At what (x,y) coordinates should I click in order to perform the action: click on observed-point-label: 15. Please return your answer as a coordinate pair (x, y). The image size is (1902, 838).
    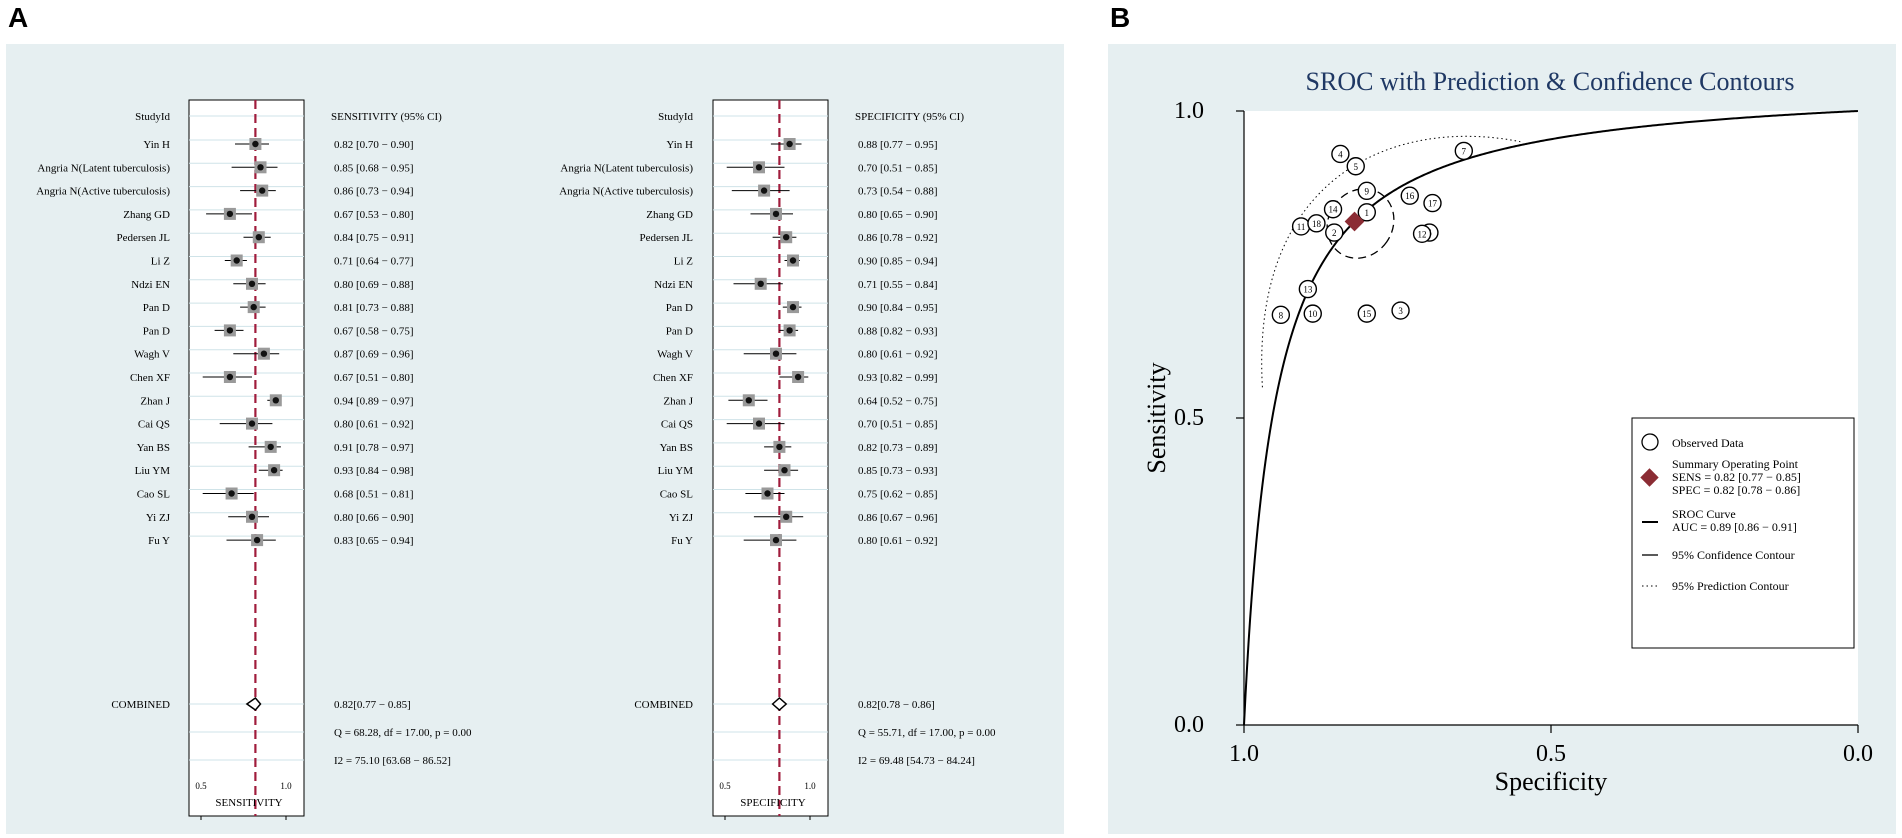
    Looking at the image, I should click on (1367, 314).